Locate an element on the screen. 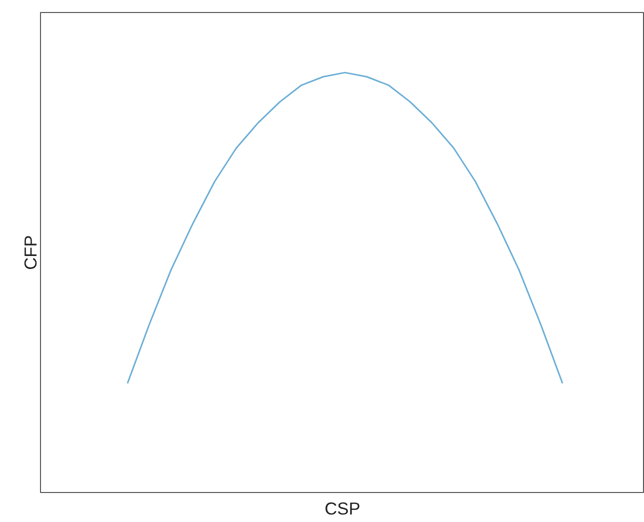  x-axis-title: CSP is located at coordinates (342, 508).